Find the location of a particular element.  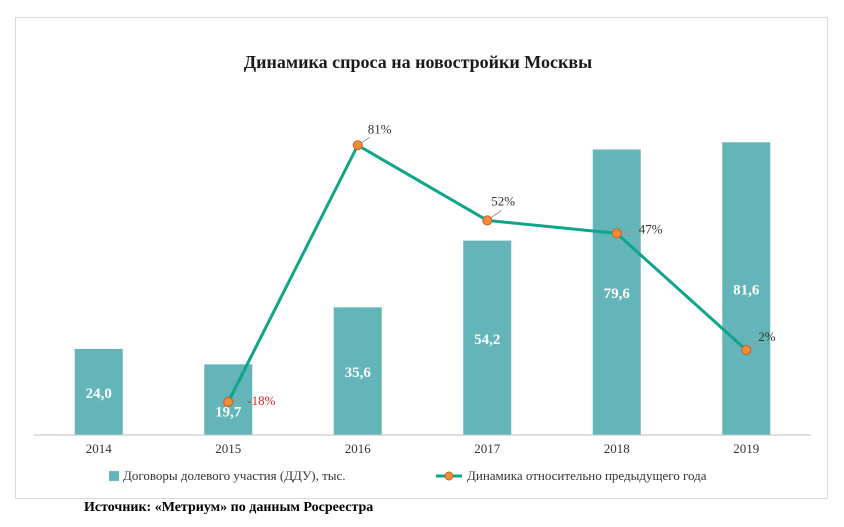

bar-2014 is located at coordinates (98, 391).